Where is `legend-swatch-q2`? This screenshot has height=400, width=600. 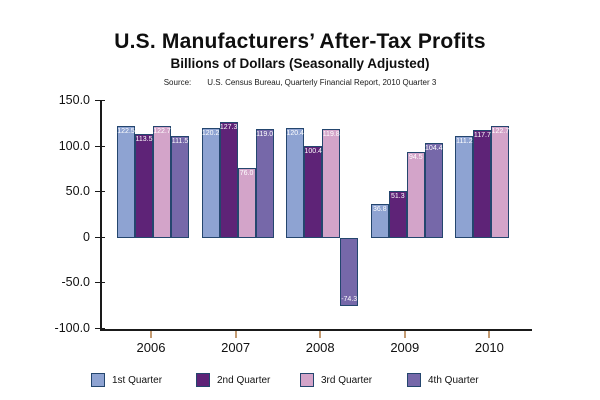 legend-swatch-q2 is located at coordinates (203, 380).